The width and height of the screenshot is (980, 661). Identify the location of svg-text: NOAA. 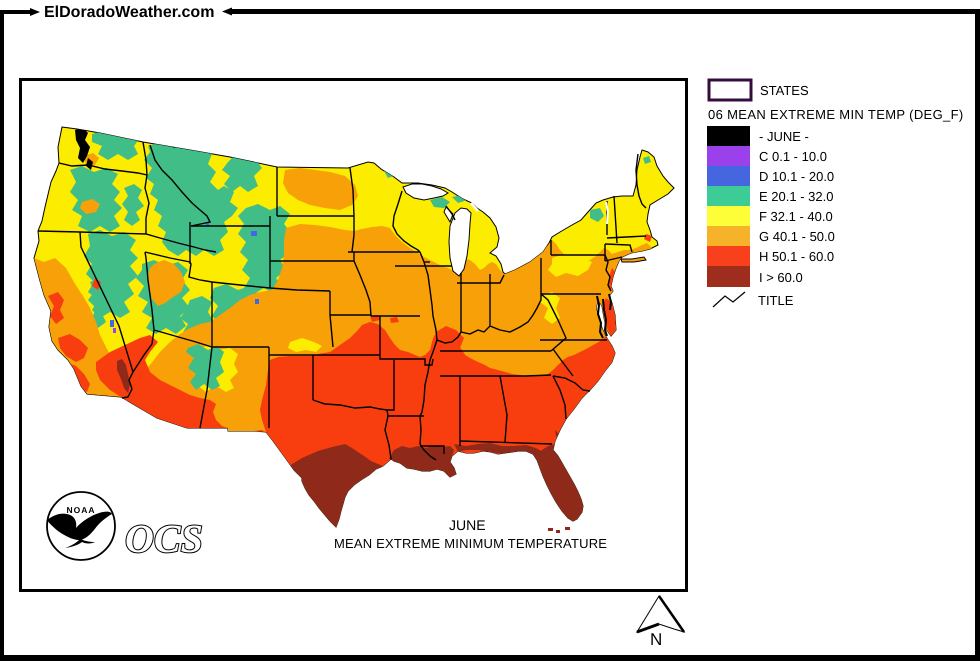
(80, 510).